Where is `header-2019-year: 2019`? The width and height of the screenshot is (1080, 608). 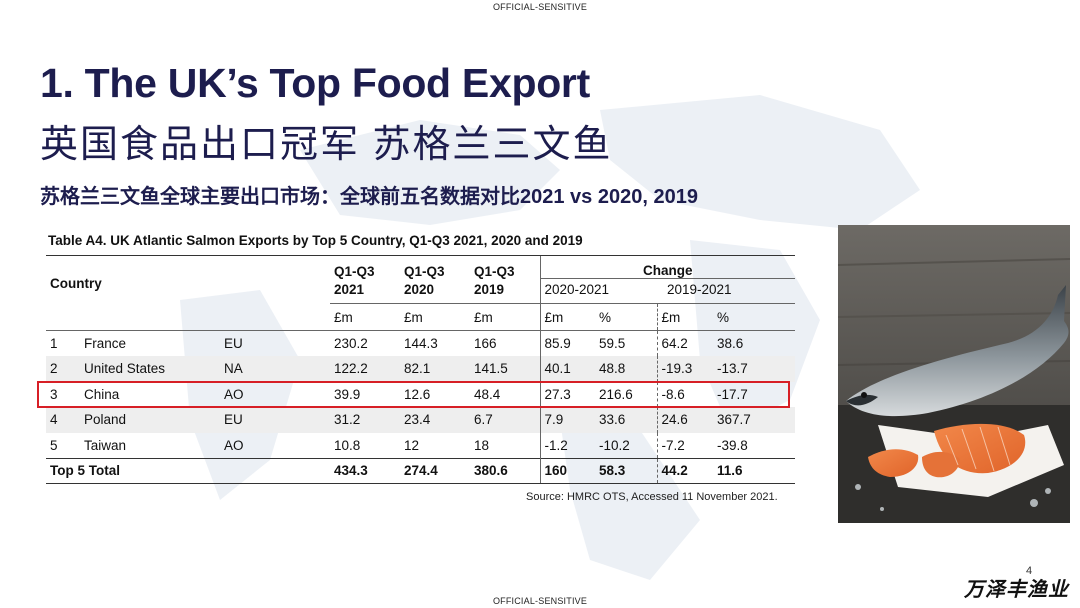 header-2019-year: 2019 is located at coordinates (505, 291).